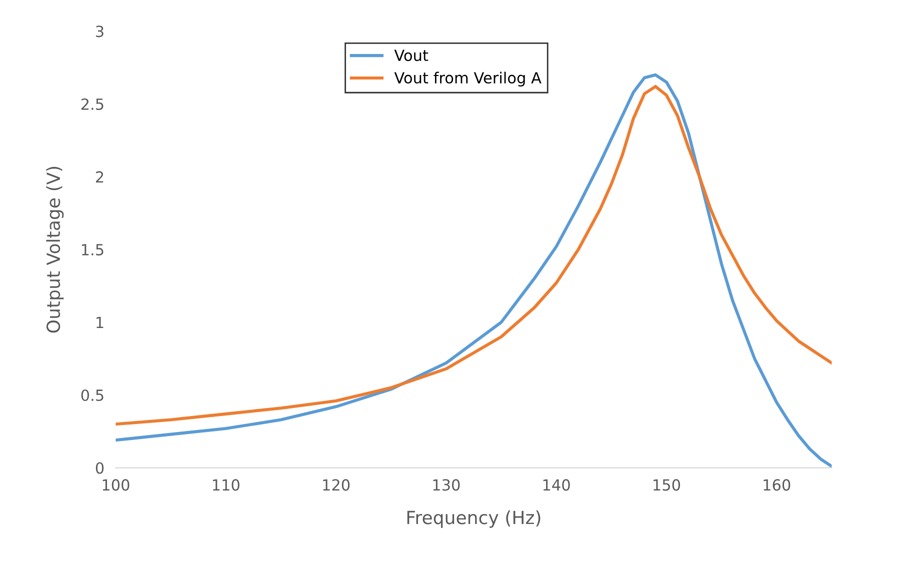 Image resolution: width=904 pixels, height=567 pixels. I want to click on x-tick-label: 160, so click(777, 485).